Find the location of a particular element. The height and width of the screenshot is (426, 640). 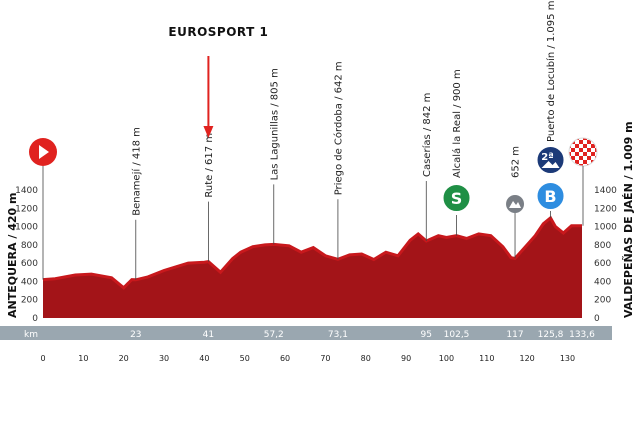

bonus-badge-icon is located at coordinates (550, 196).